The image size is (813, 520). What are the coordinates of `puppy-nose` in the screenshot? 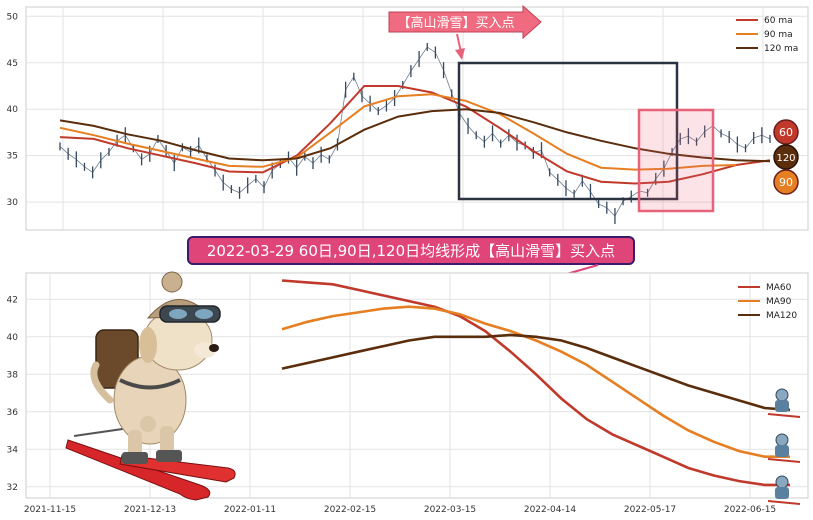 It's located at (214, 348).